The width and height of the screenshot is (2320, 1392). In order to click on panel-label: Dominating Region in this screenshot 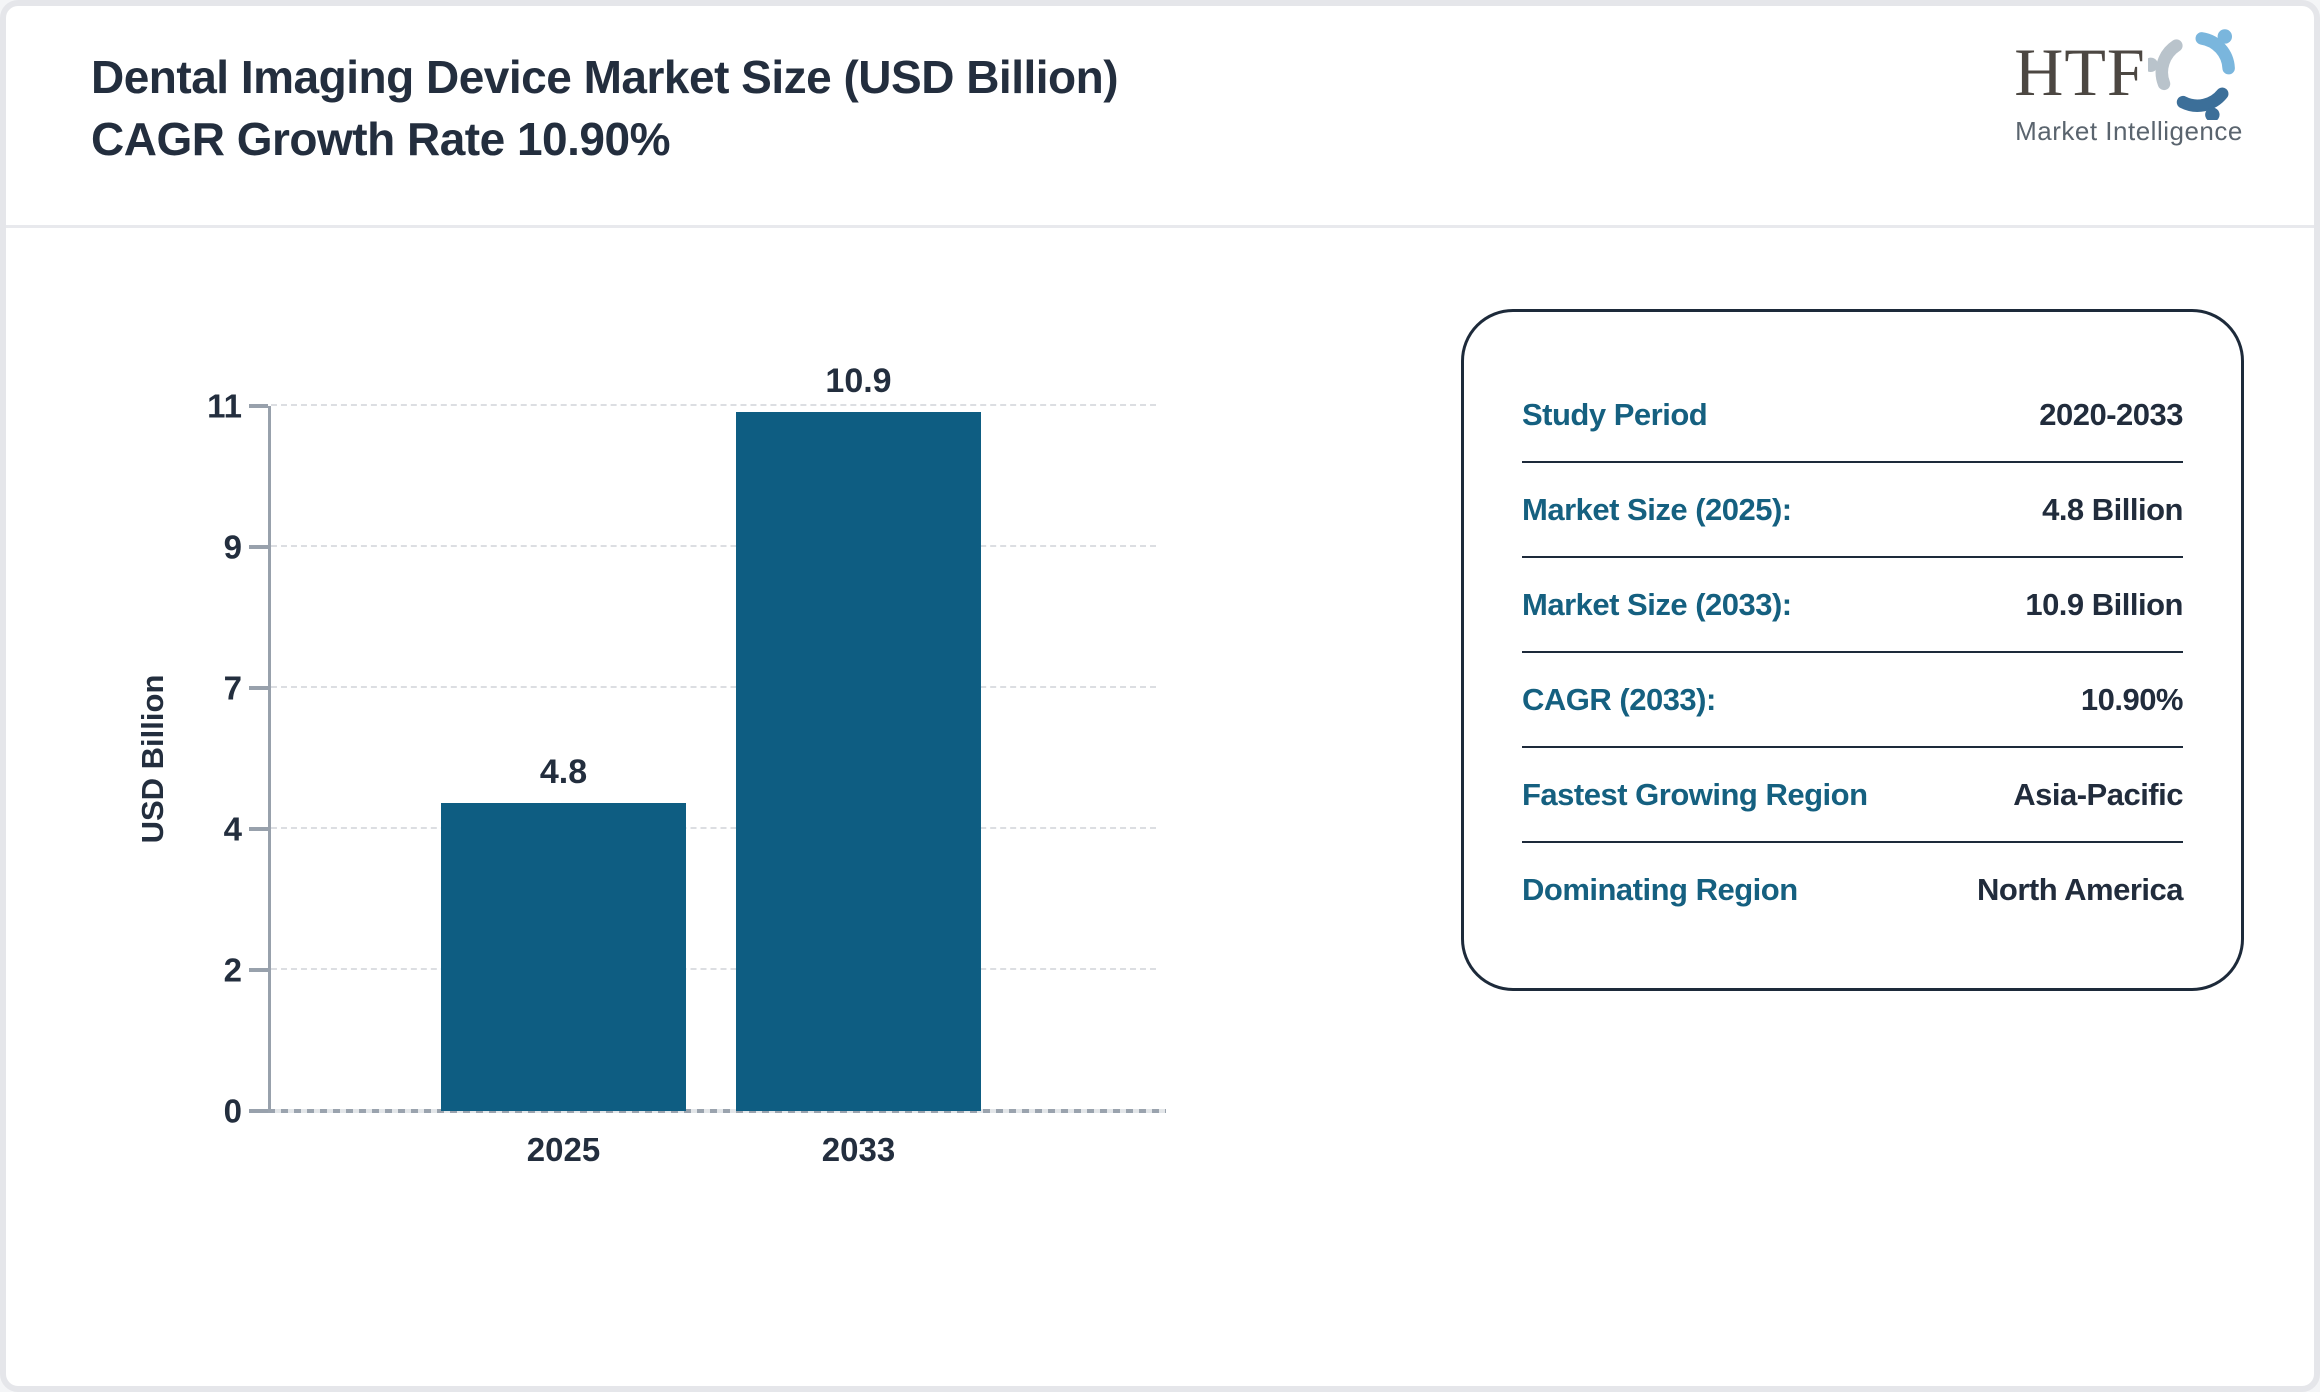, I will do `click(1660, 889)`.